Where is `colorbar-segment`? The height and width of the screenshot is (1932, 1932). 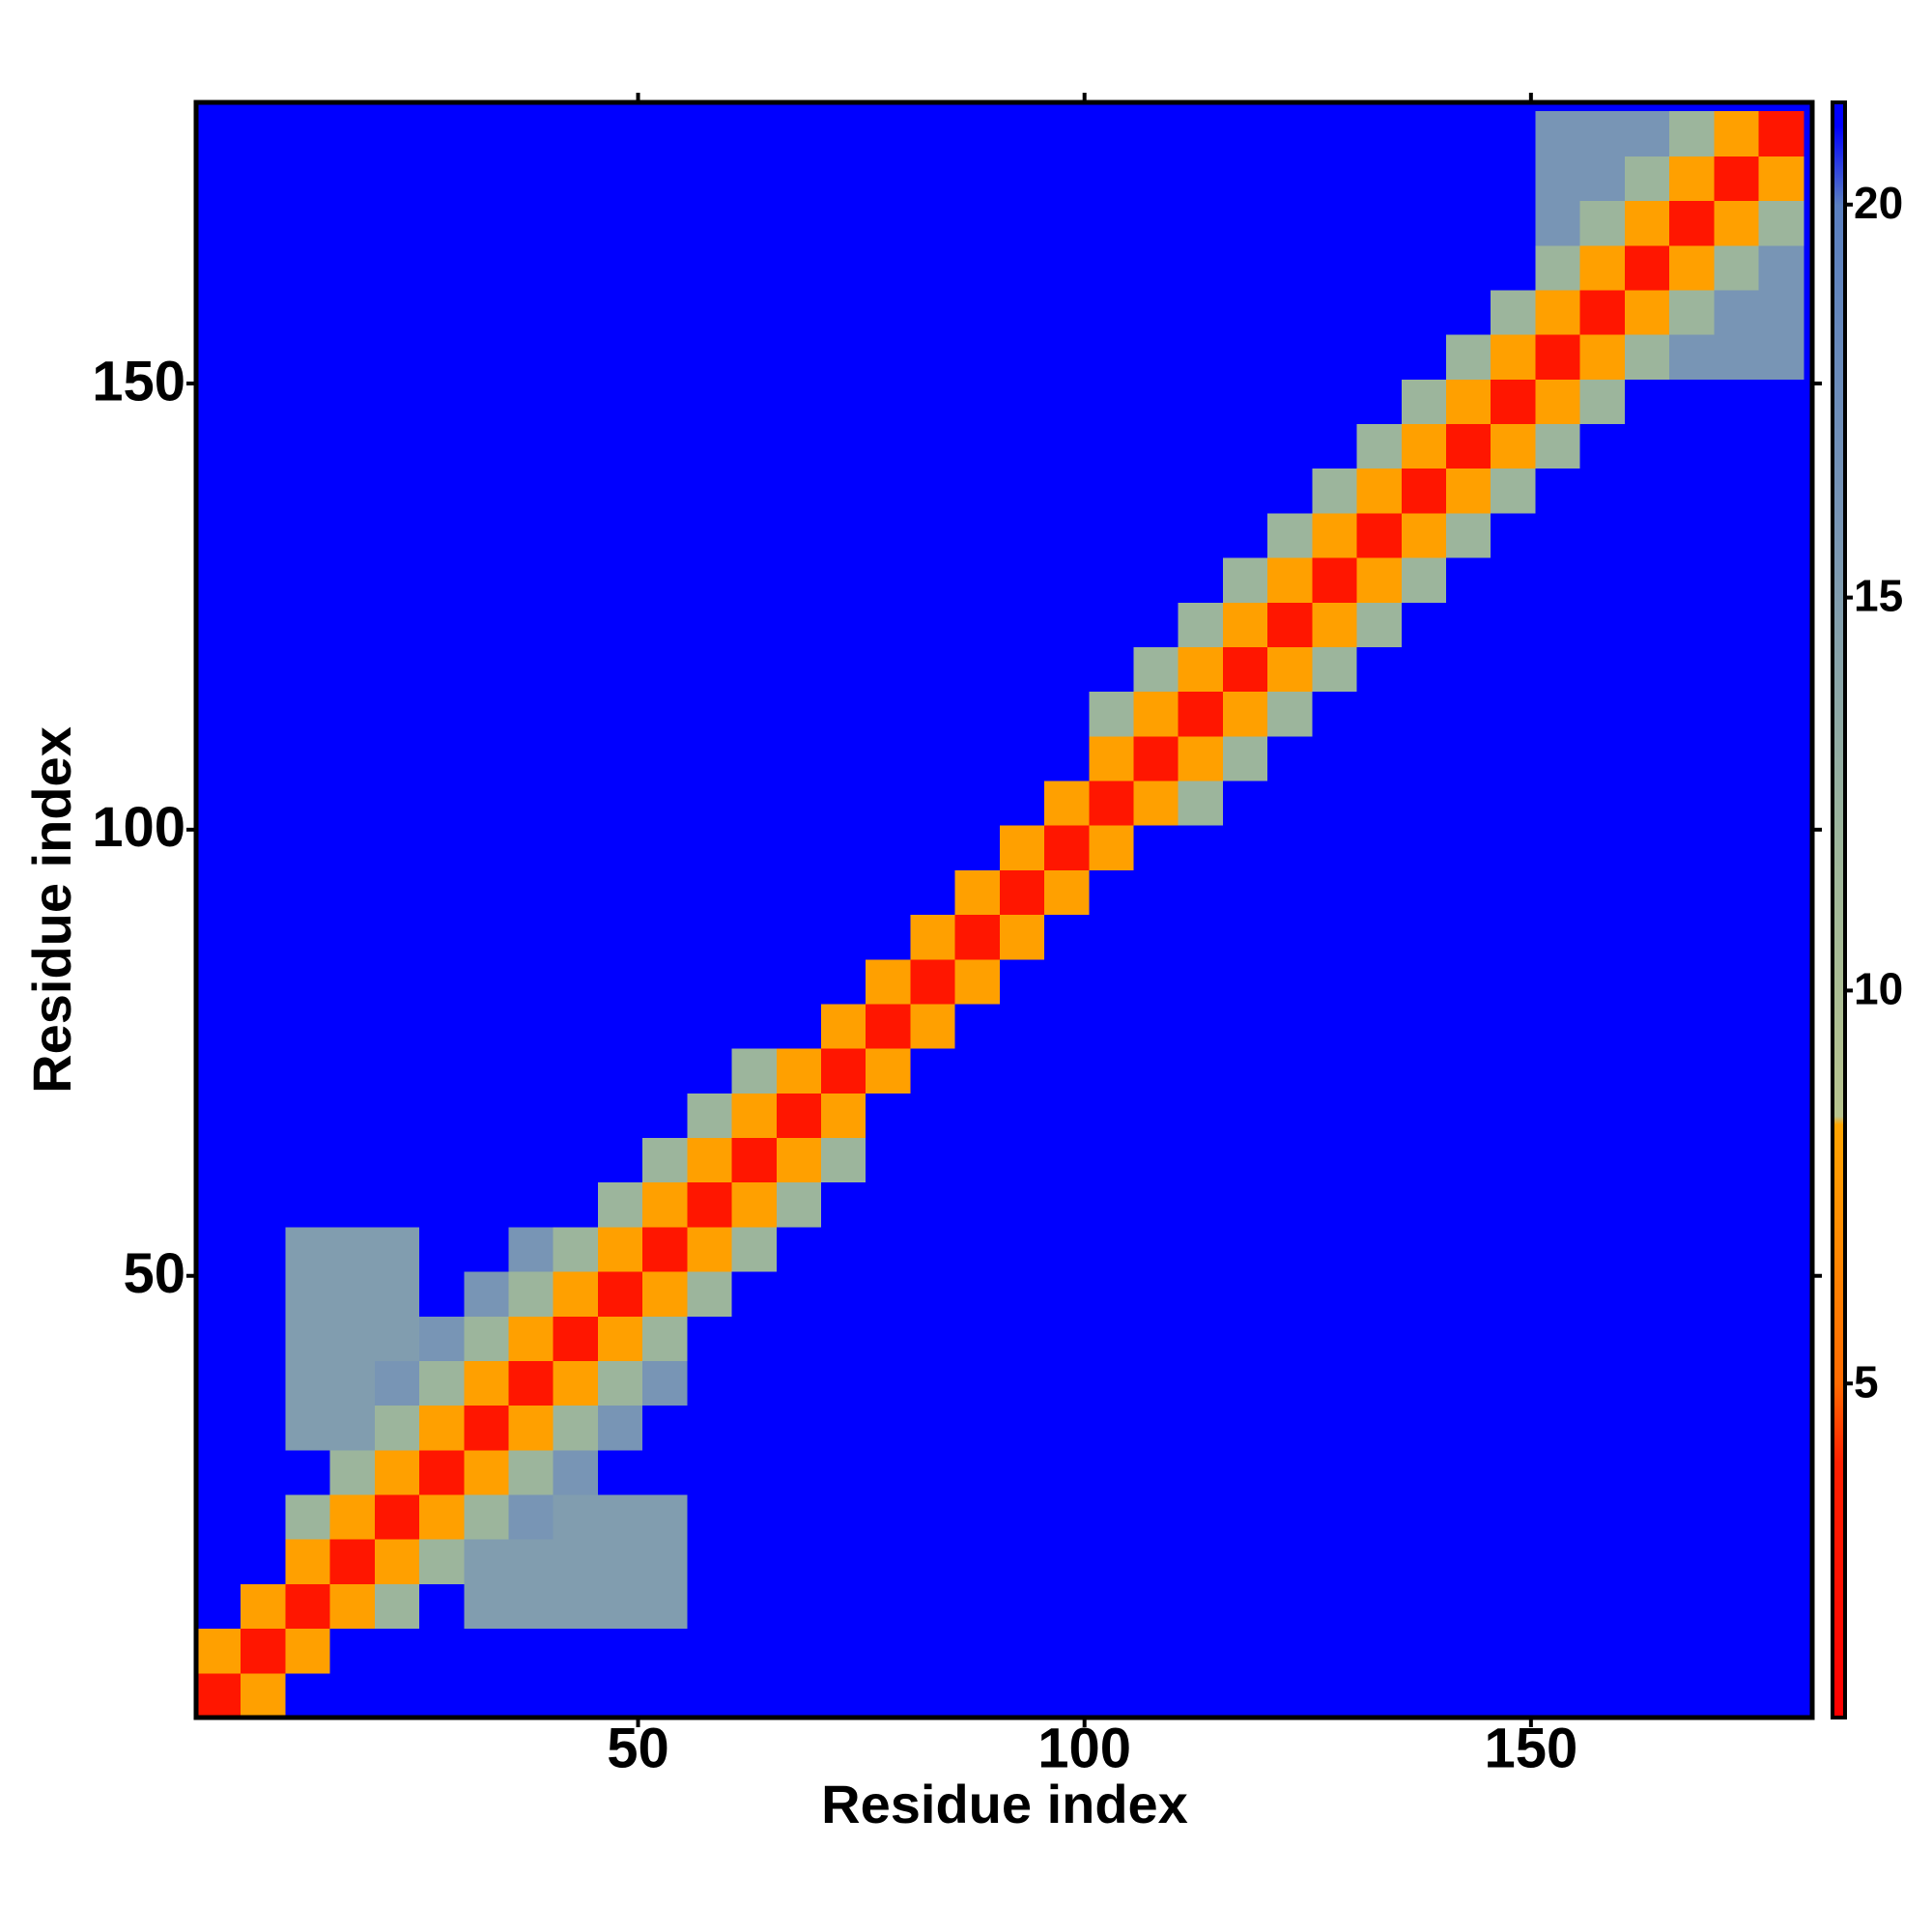
colorbar-segment is located at coordinates (1839, 975).